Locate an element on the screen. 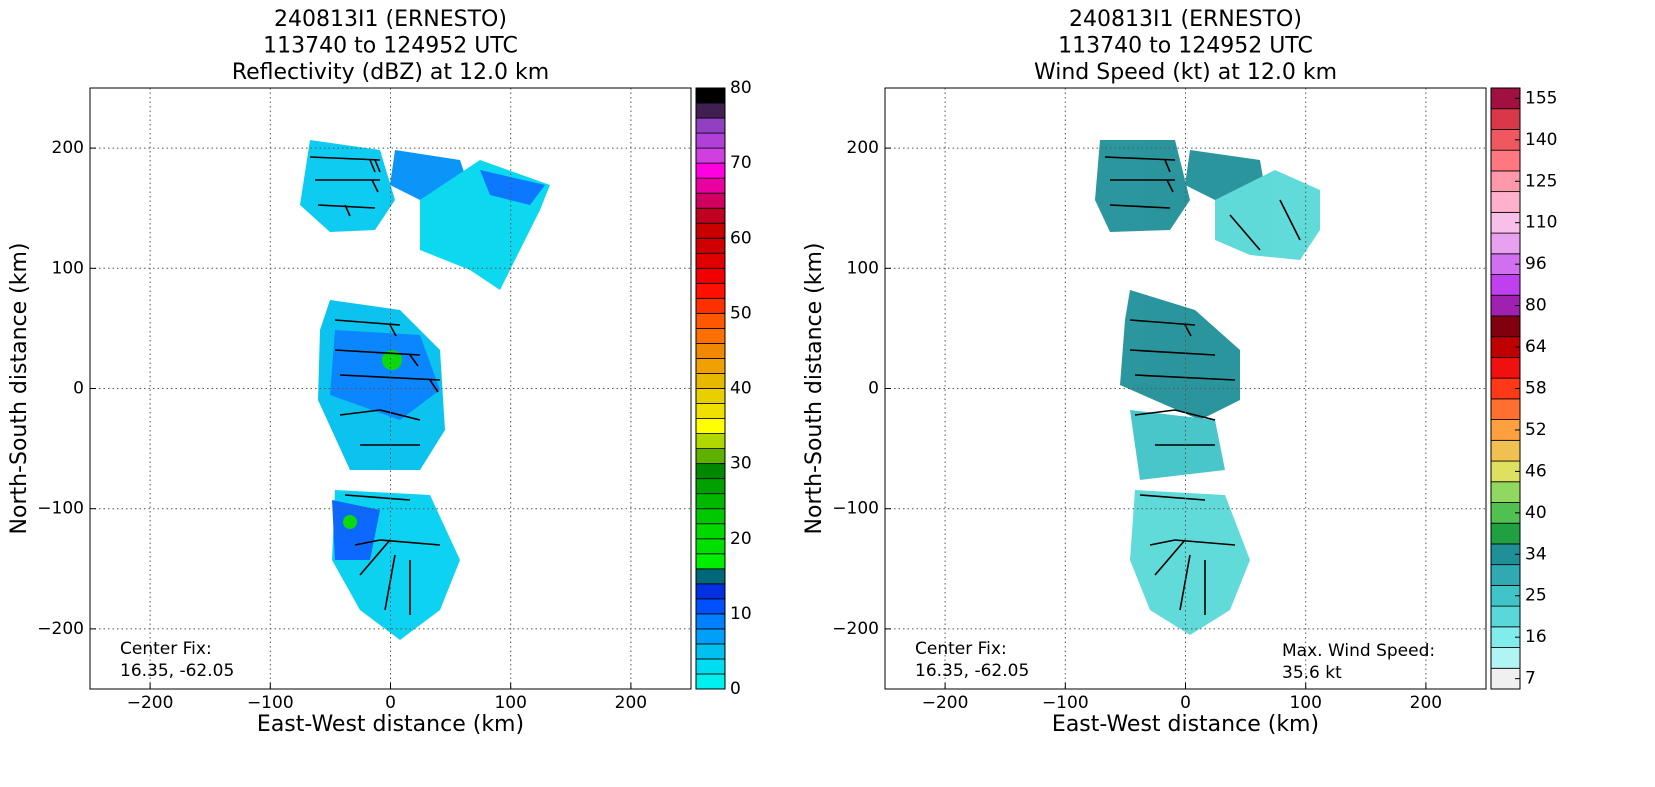 This screenshot has height=787, width=1655. colorbar-tick-label: 50 is located at coordinates (741, 313).